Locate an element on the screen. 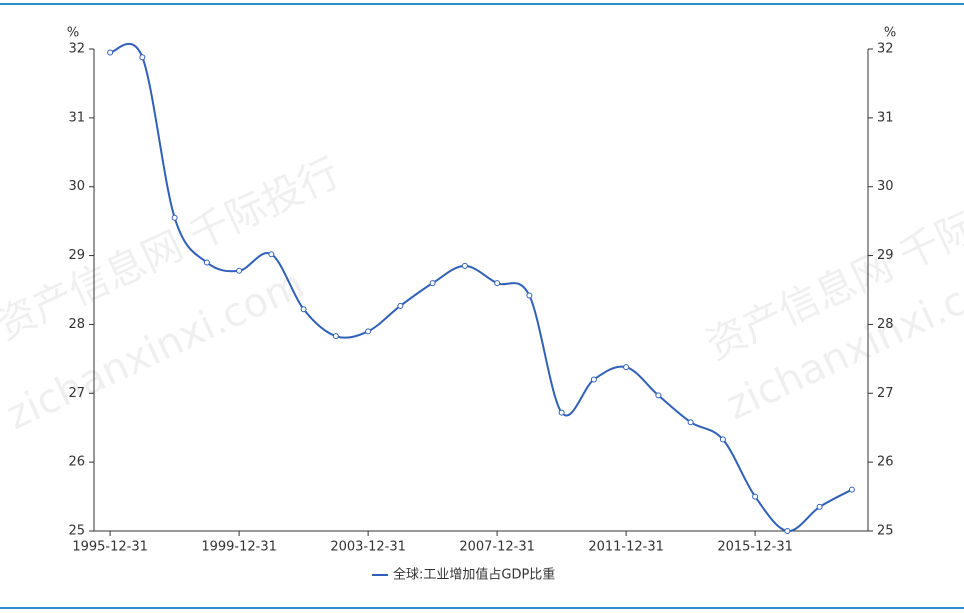 The image size is (964, 613). y2-tick-label: 27 is located at coordinates (885, 393).